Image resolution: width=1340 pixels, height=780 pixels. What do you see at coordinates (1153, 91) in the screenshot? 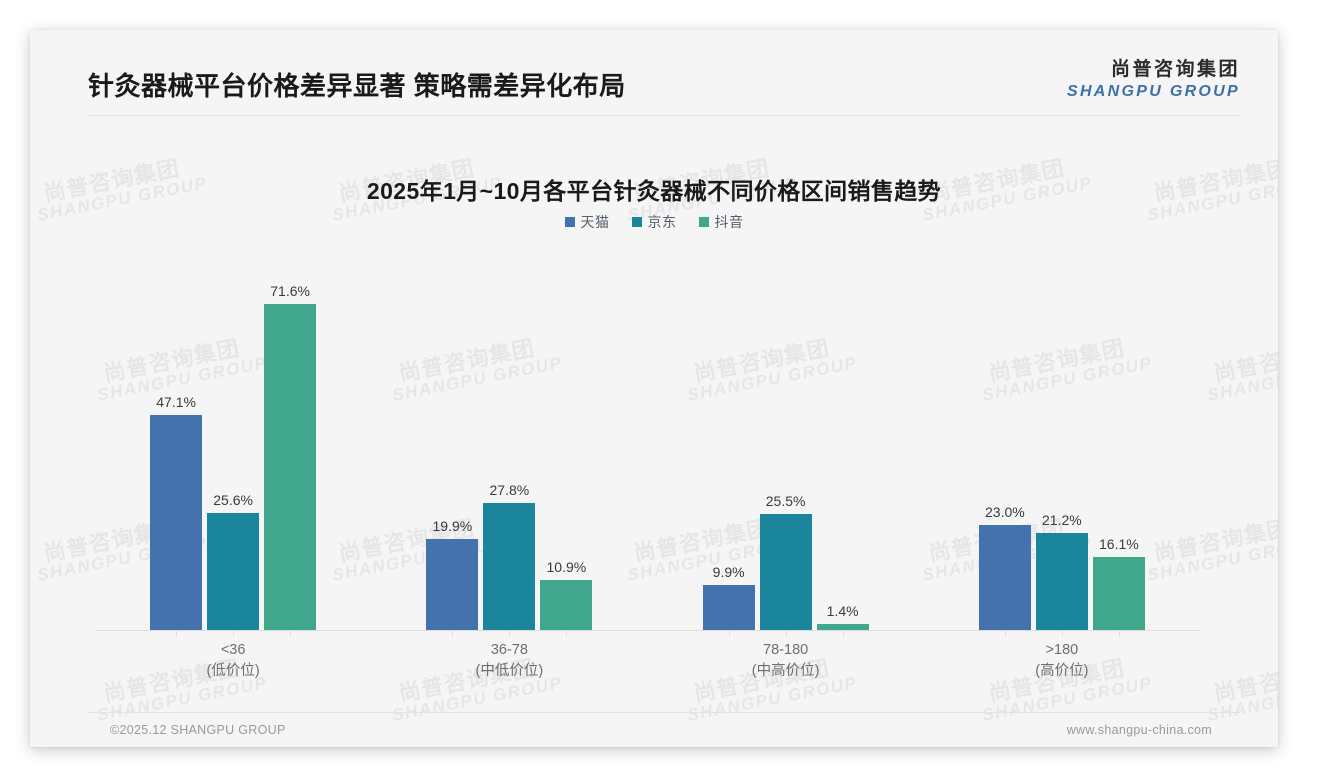
I see `logo-text-en: SHANGPU GROUP` at bounding box center [1153, 91].